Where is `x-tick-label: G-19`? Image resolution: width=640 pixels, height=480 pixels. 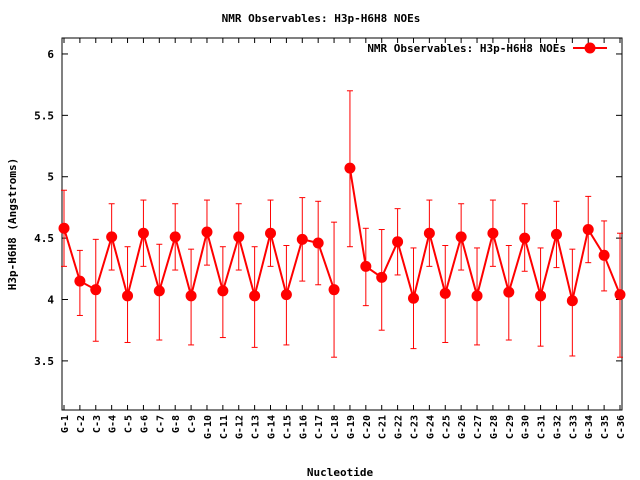
x-tick-label: G-19 is located at coordinates (351, 427).